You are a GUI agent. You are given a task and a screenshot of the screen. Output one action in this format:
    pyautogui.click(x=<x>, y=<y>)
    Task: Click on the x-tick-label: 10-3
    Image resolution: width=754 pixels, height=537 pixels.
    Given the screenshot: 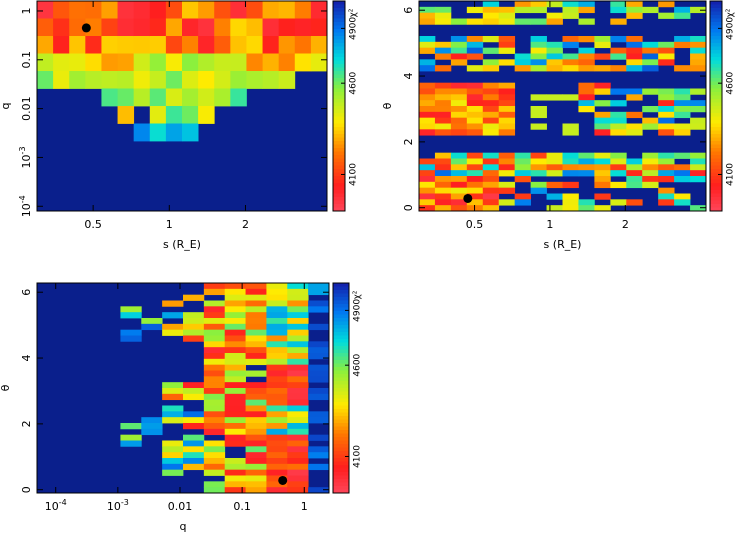 What is the action you would take?
    pyautogui.click(x=118, y=505)
    